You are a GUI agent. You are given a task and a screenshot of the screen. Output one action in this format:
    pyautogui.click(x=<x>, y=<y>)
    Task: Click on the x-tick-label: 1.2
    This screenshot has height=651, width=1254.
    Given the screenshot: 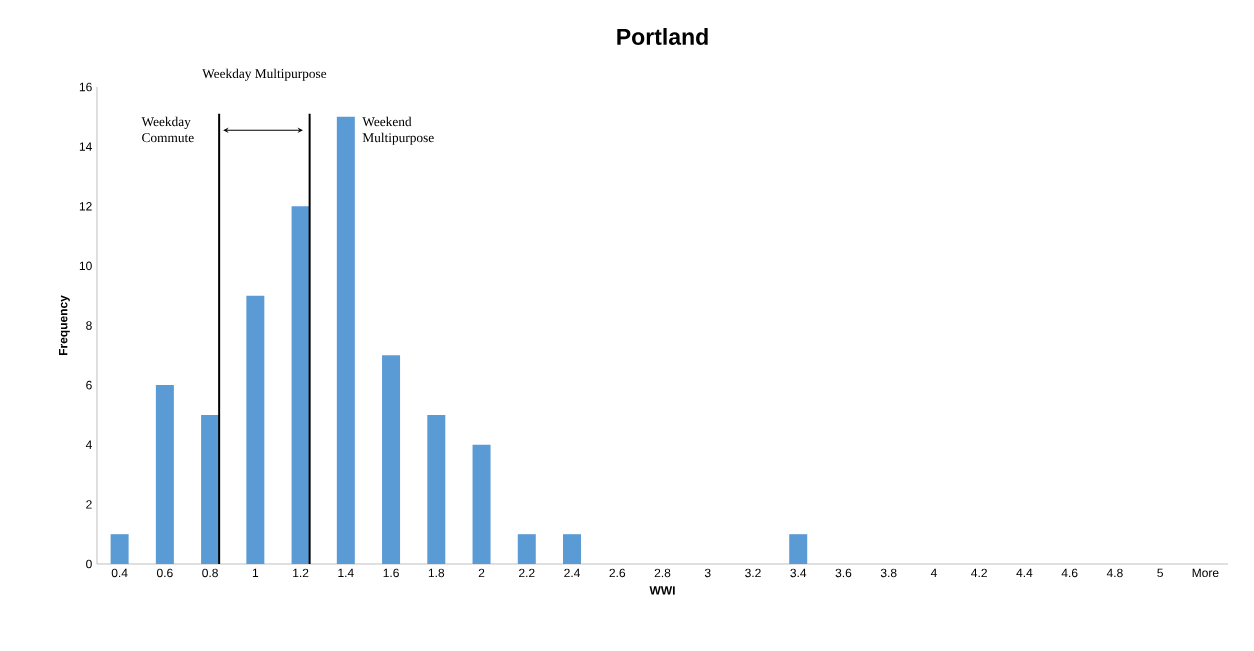 What is the action you would take?
    pyautogui.click(x=301, y=573)
    